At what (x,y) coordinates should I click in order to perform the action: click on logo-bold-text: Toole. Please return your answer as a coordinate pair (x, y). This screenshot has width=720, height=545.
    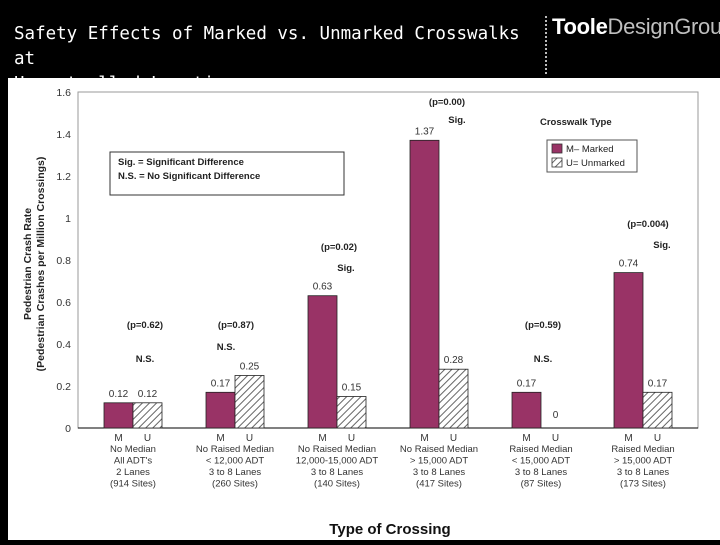
    Looking at the image, I should click on (580, 26).